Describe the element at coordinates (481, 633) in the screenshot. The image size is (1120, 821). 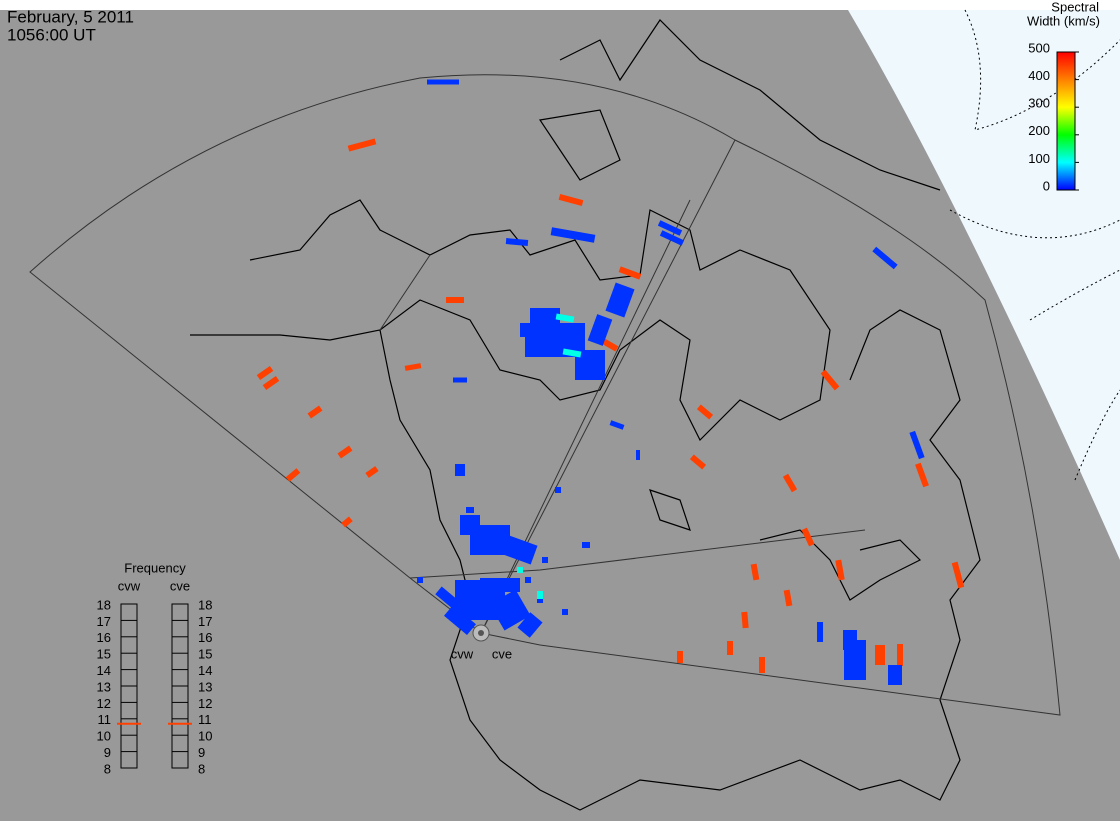
I see `radar-site-center` at that location.